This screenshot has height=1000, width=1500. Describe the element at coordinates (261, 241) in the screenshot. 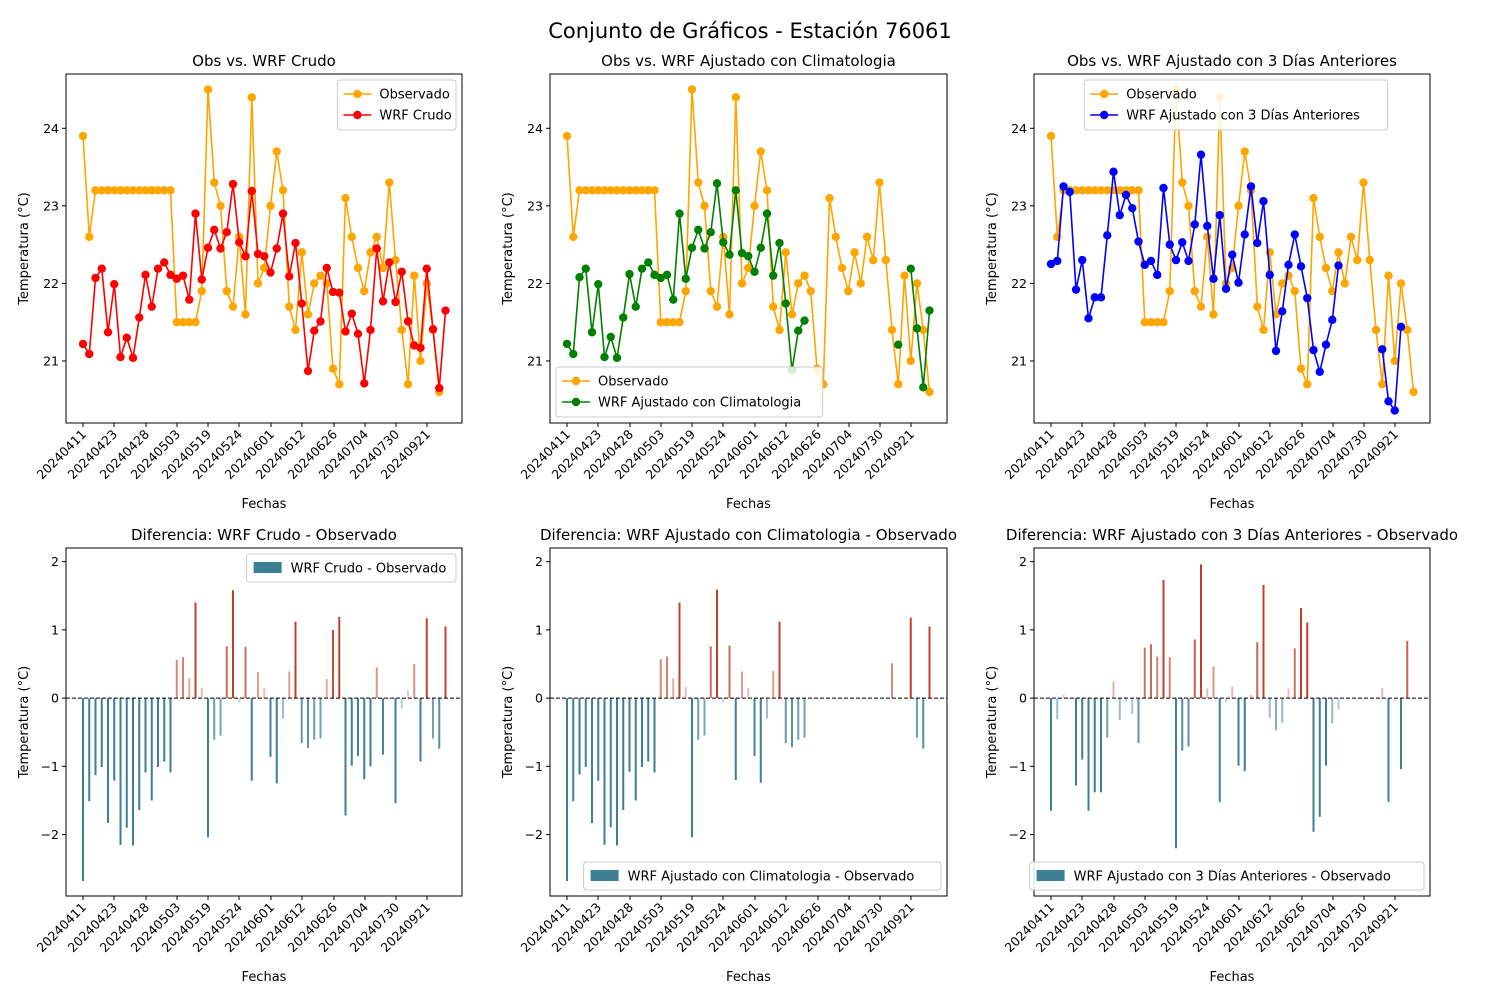

I see `series-line` at that location.